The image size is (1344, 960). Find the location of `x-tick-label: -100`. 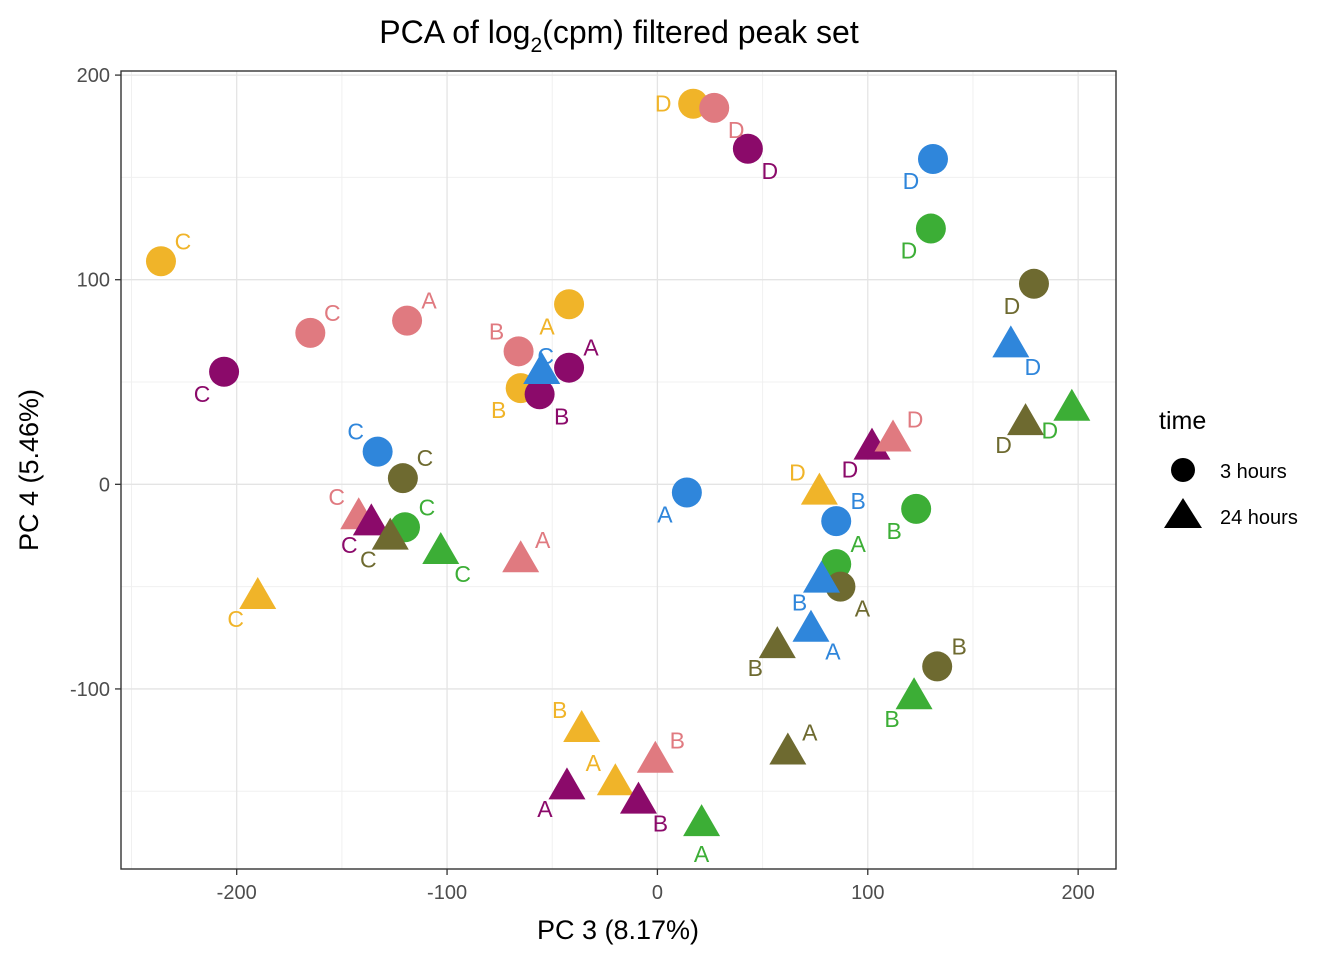

x-tick-label: -100 is located at coordinates (447, 893).